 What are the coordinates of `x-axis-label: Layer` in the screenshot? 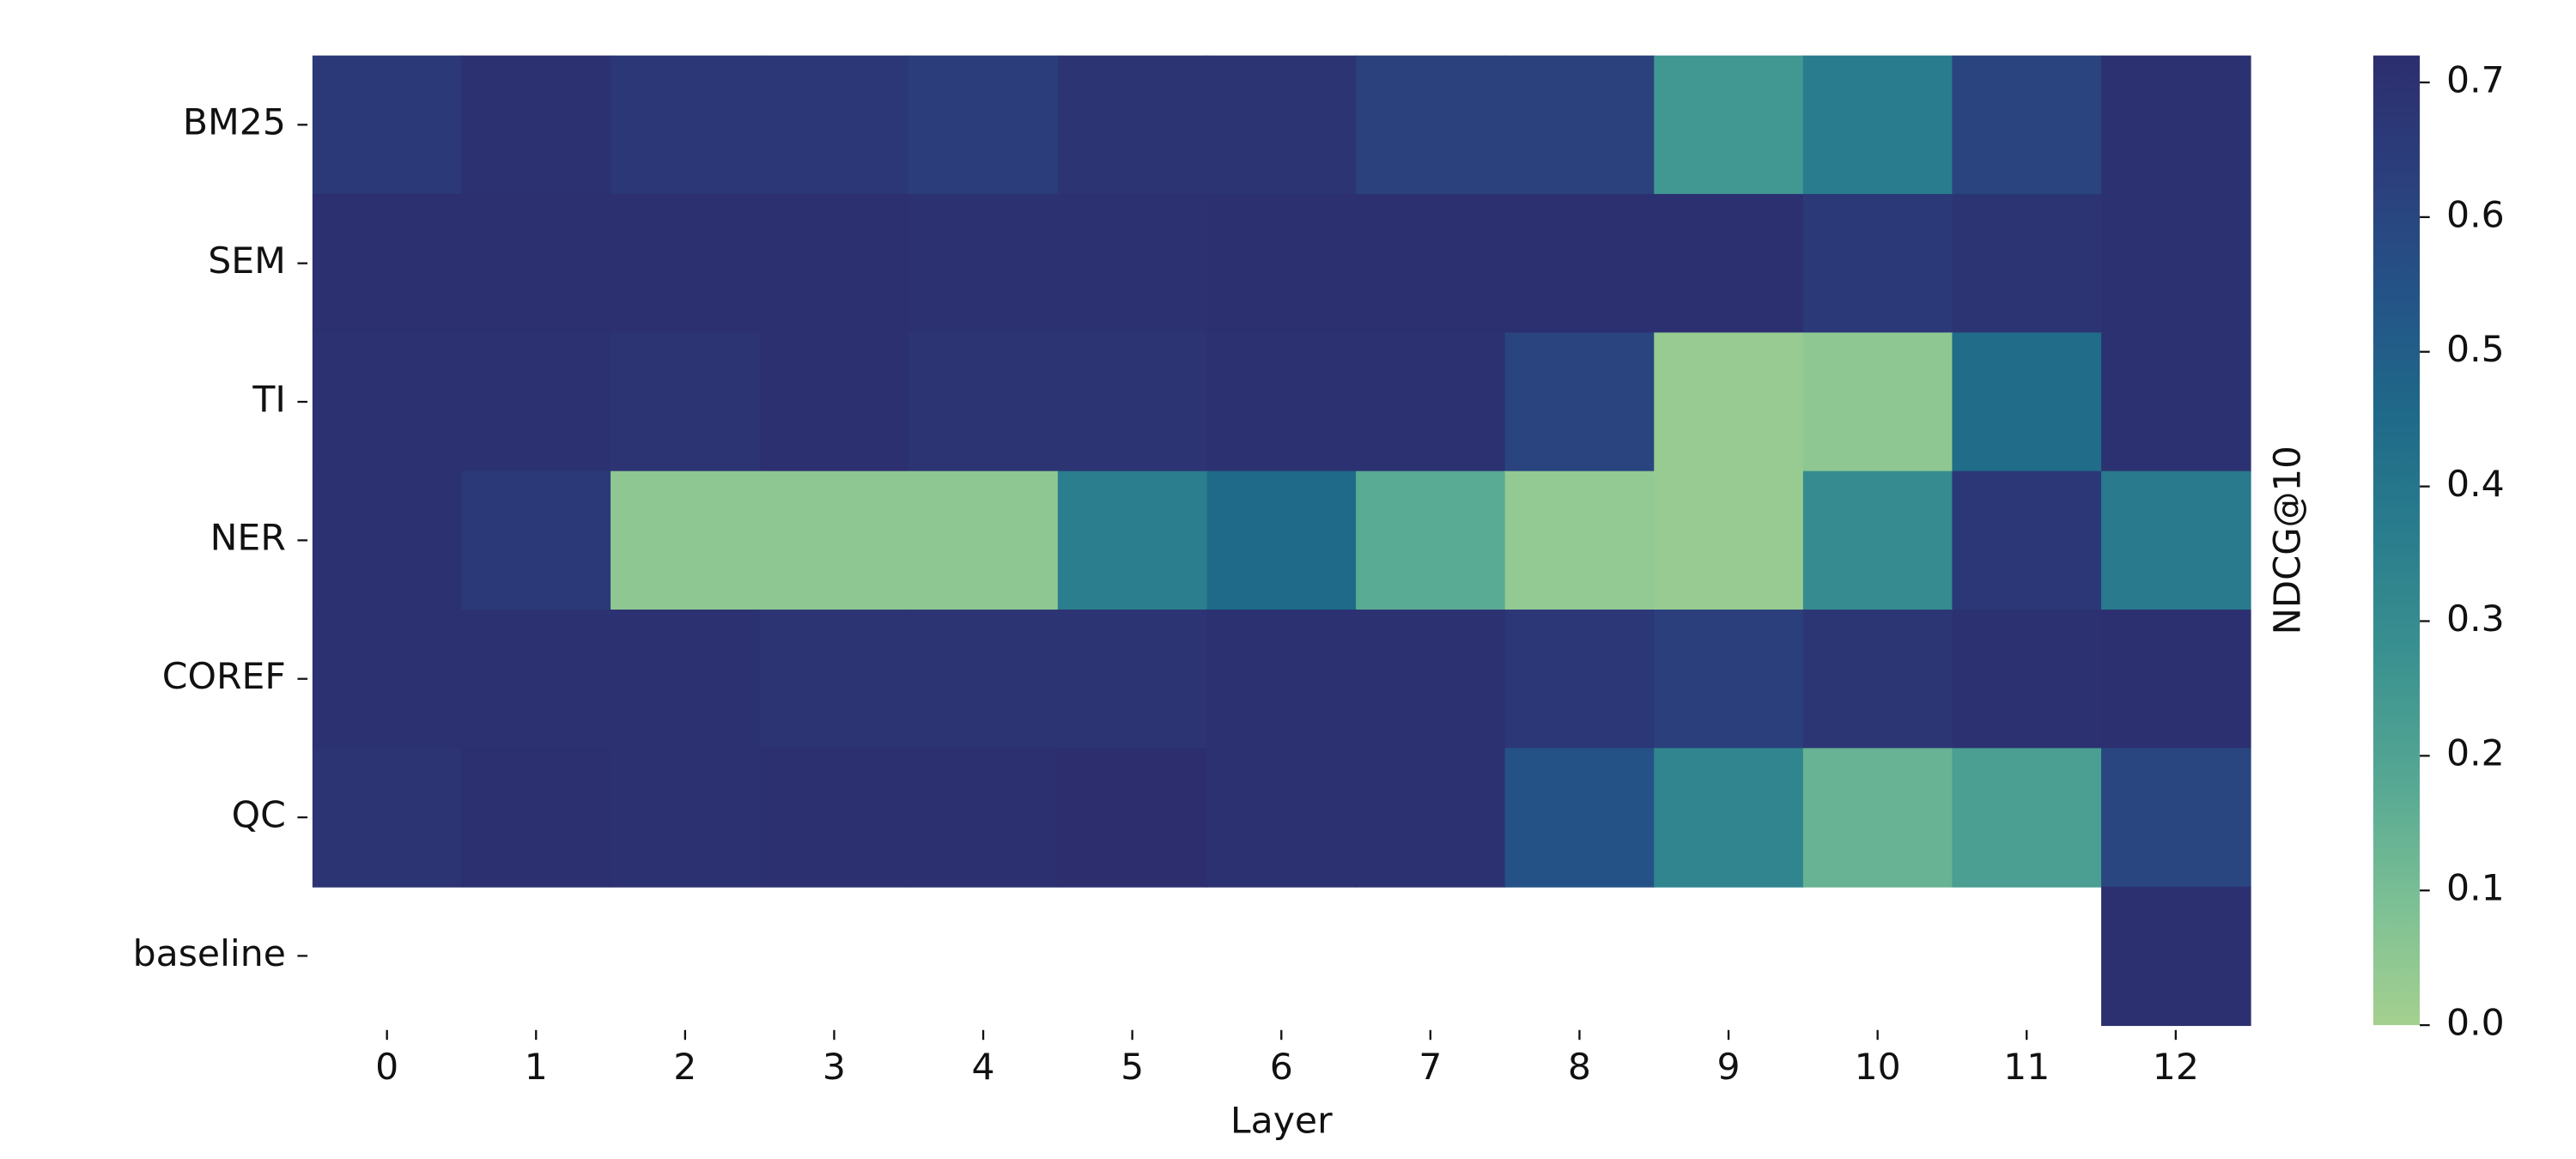 It's located at (1281, 1121).